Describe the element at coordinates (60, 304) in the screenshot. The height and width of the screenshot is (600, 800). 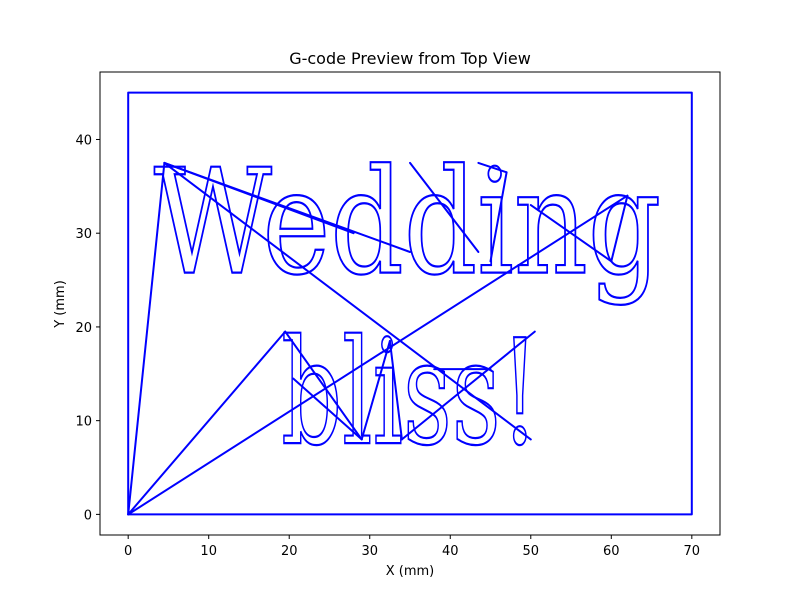
I see `y-axis-label: Y (mm)` at that location.